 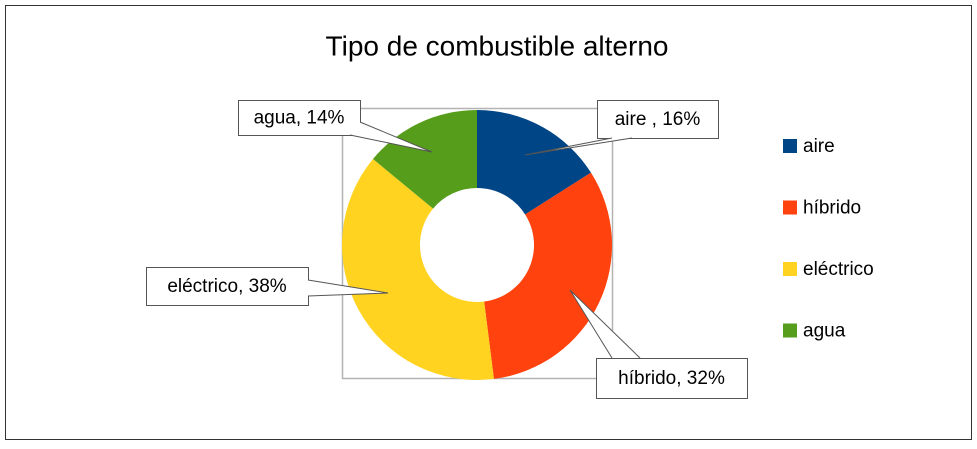 I want to click on data-label: eléctrico, 38%, so click(x=226, y=286).